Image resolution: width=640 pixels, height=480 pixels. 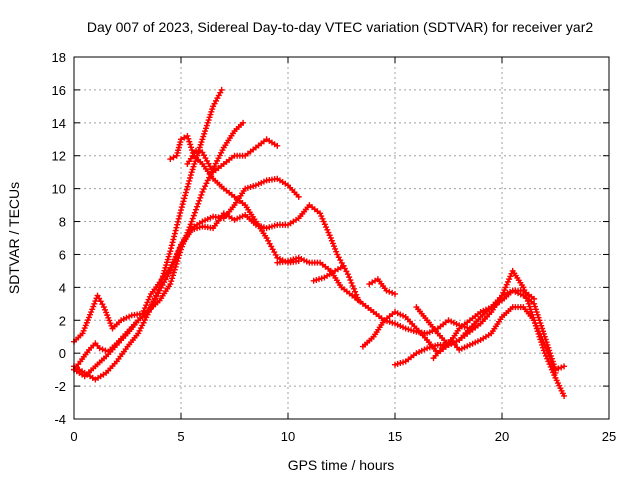 I want to click on series-s2, so click(x=159, y=249).